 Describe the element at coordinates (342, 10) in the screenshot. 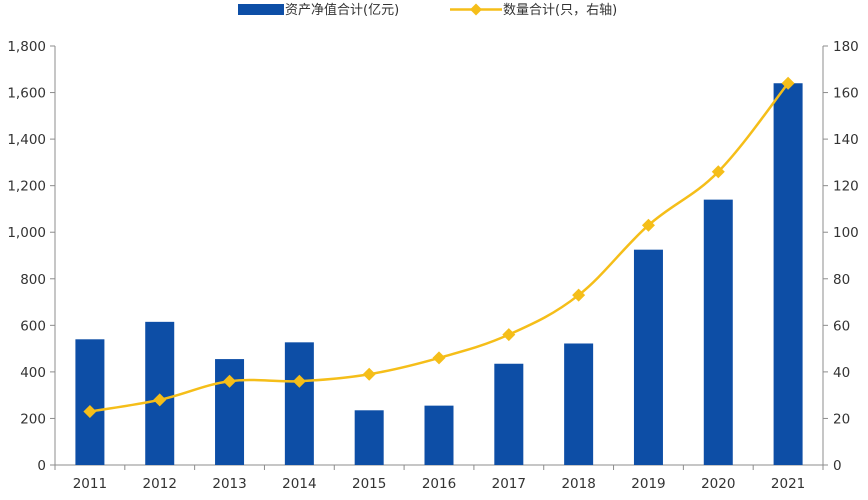

I see `legend-label-bar: 资产净值合计(亿元)` at that location.